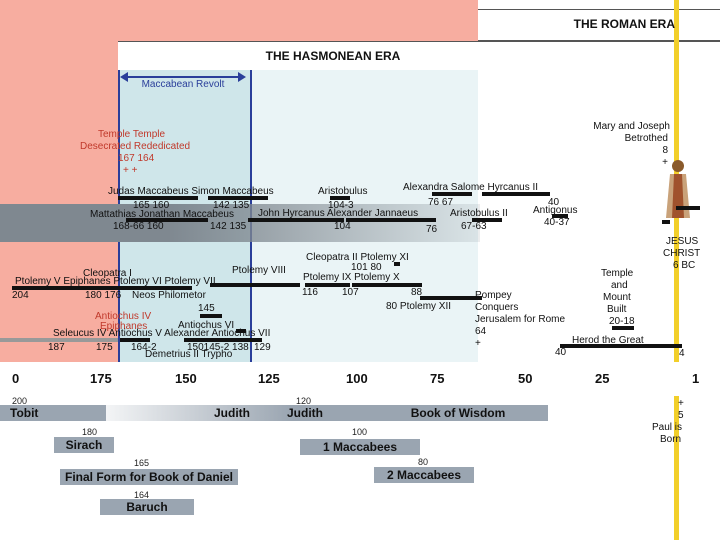  What do you see at coordinates (169, 295) in the screenshot?
I see `philometor-label: Neos Philometor` at bounding box center [169, 295].